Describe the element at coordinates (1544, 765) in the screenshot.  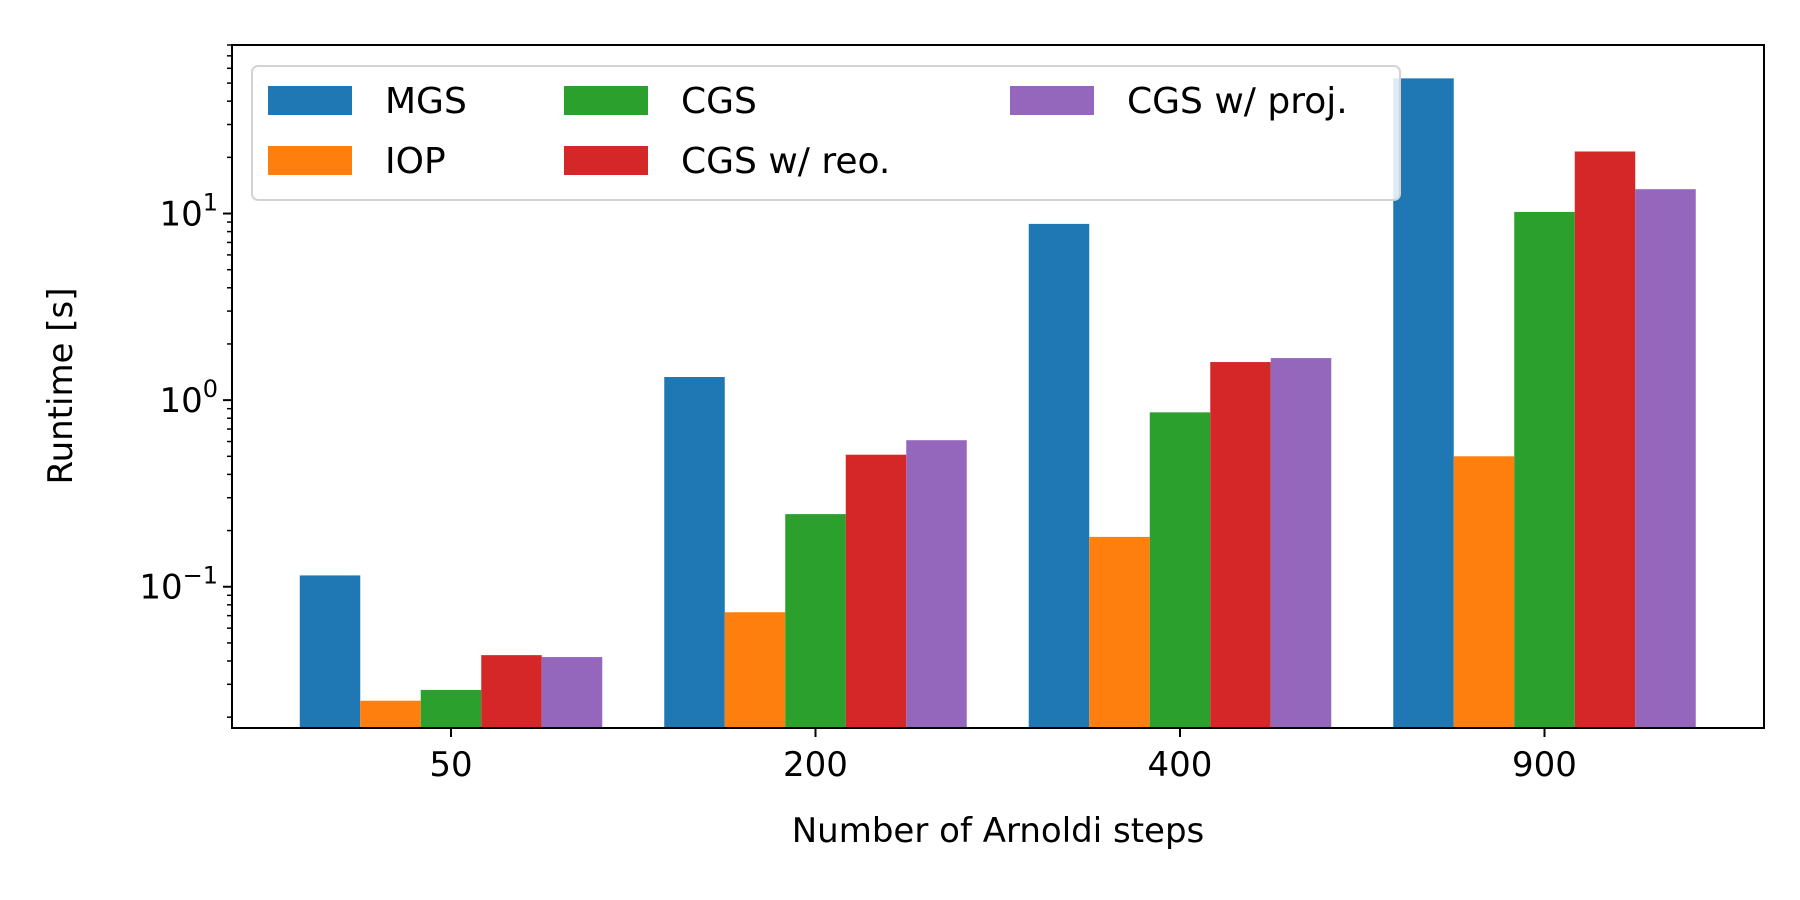
I see `x-tick-label-900: 900` at that location.